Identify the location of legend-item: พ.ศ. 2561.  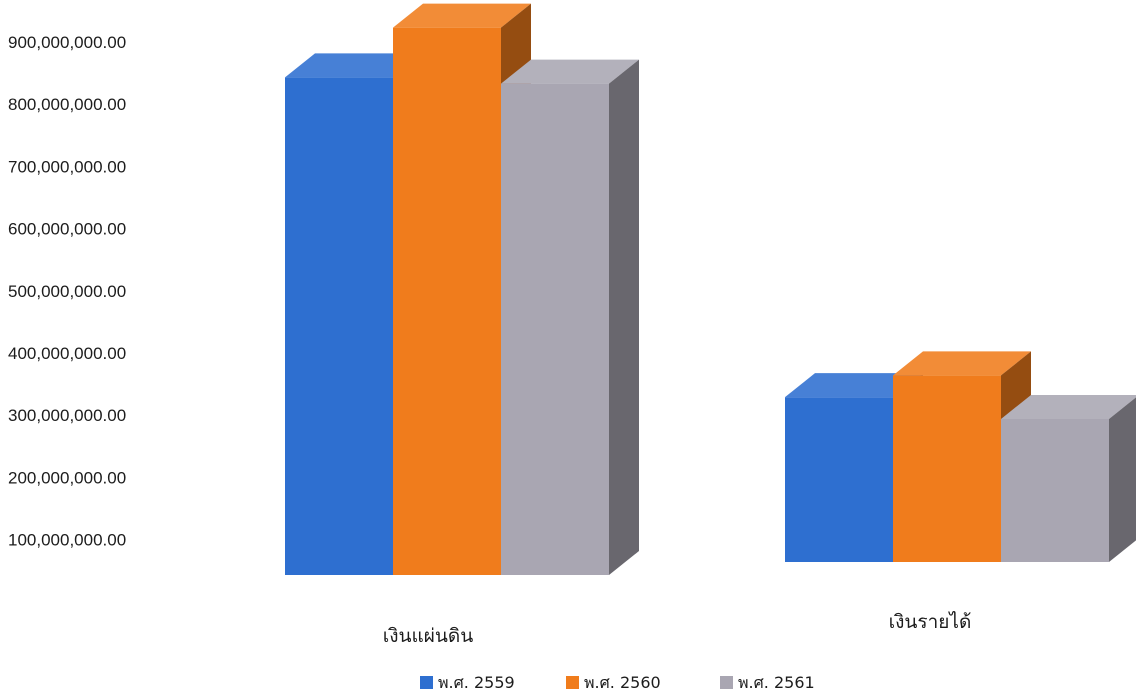
(767, 682).